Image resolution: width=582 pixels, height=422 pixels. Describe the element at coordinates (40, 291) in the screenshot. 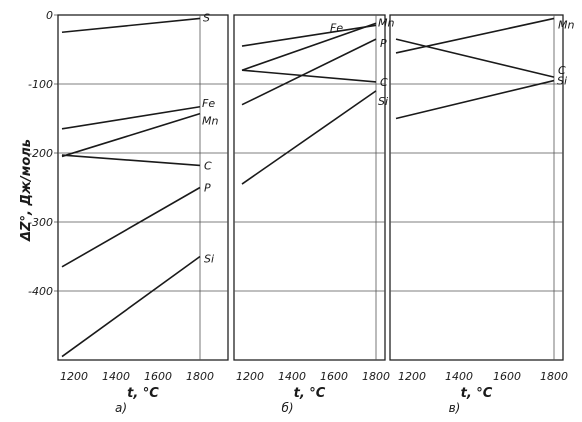

I see `y-tick-label: -400` at that location.